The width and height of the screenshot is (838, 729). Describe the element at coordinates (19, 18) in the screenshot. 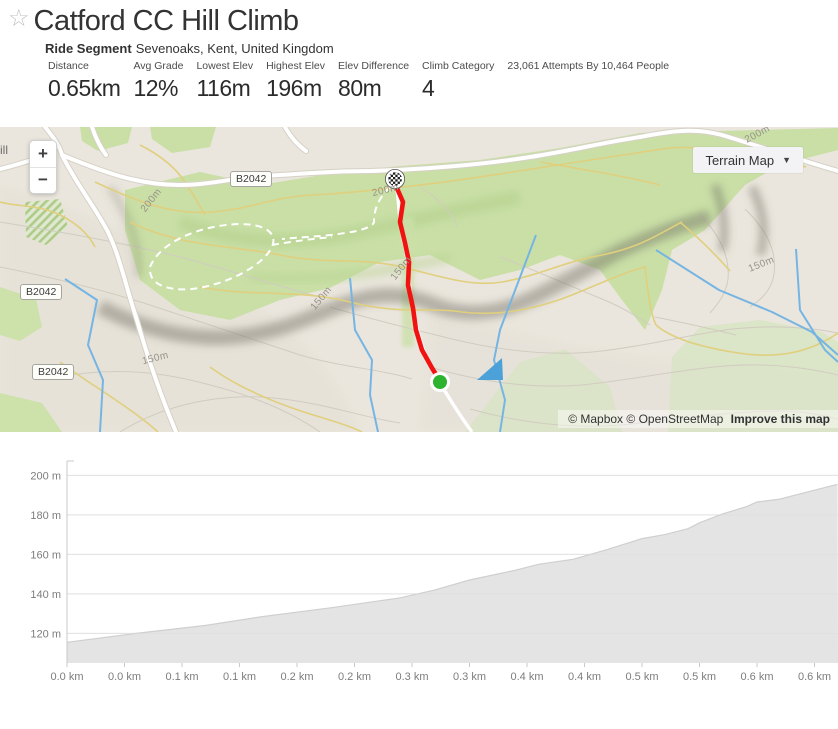

I see `star-favorite-button: ☆` at that location.